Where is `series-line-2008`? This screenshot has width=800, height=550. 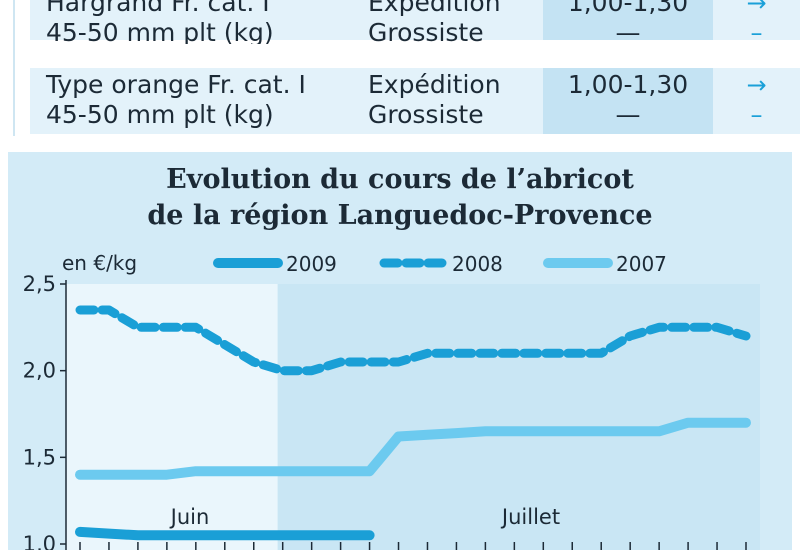 series-line-2008 is located at coordinates (413, 340).